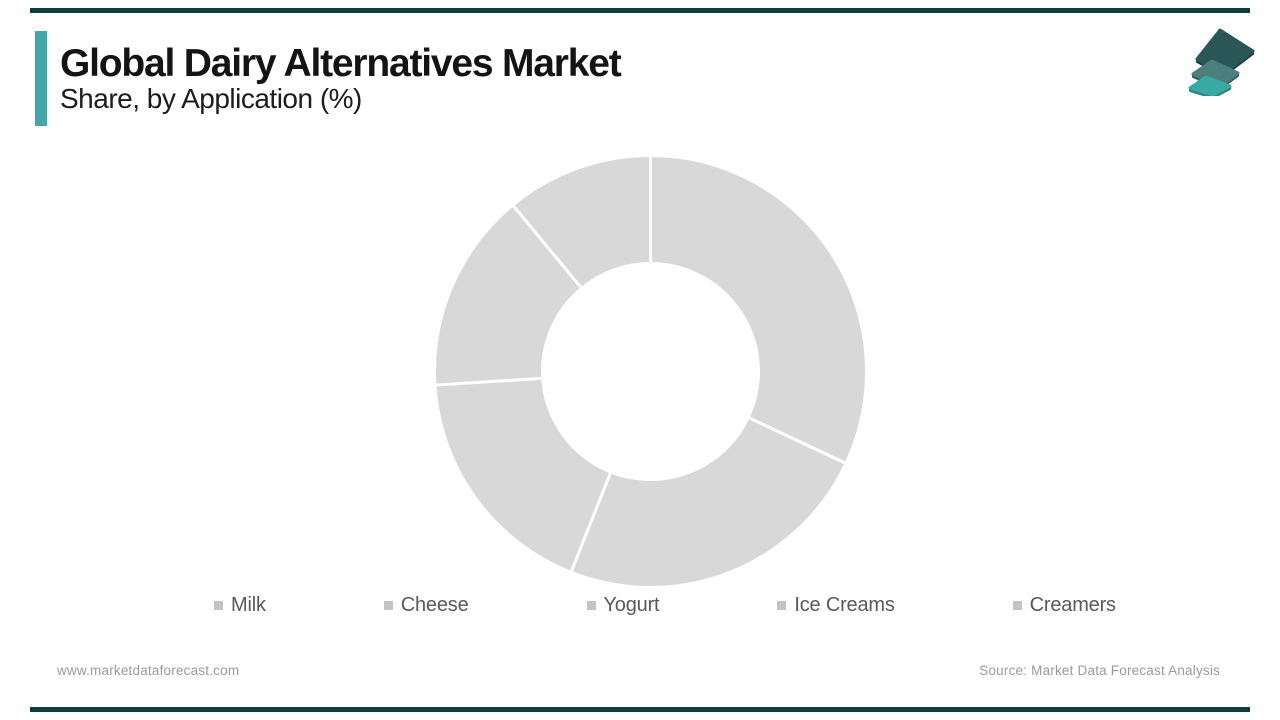 Image resolution: width=1280 pixels, height=720 pixels. What do you see at coordinates (708, 502) in the screenshot?
I see `donut-slice-cheese` at bounding box center [708, 502].